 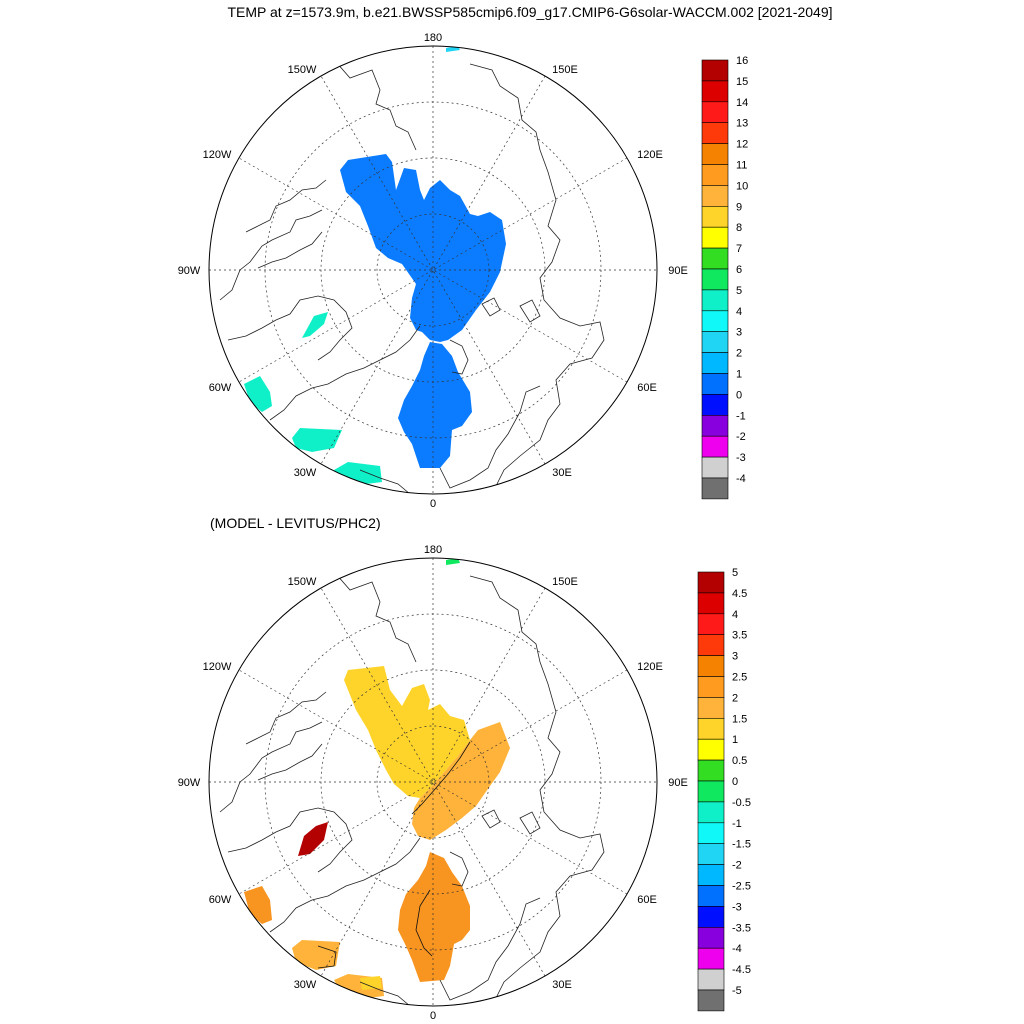 What do you see at coordinates (742, 103) in the screenshot?
I see `colorbar-tick-label: 14` at bounding box center [742, 103].